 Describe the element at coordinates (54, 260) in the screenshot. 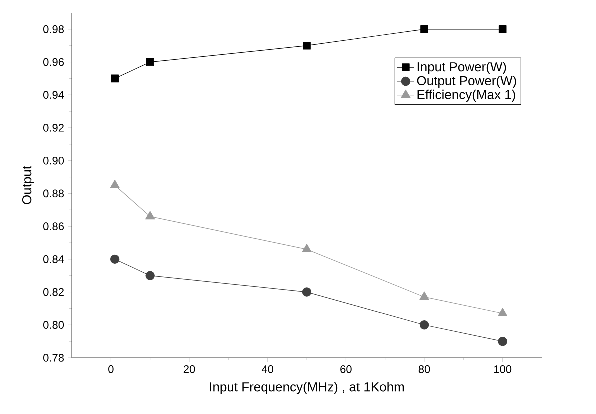

I see `y-tick-label: 0.84` at that location.